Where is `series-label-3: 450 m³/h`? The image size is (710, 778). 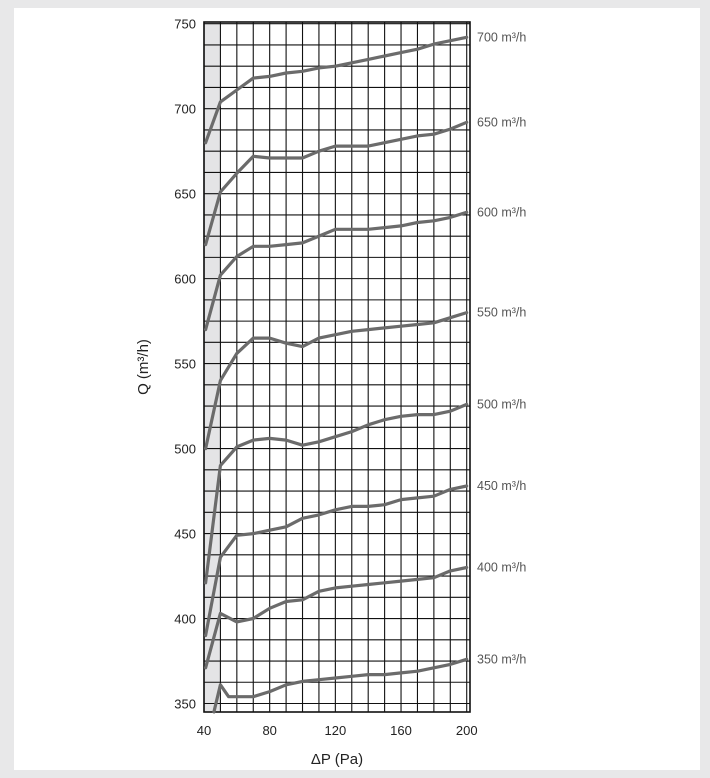 series-label-3: 450 m³/h is located at coordinates (501, 486).